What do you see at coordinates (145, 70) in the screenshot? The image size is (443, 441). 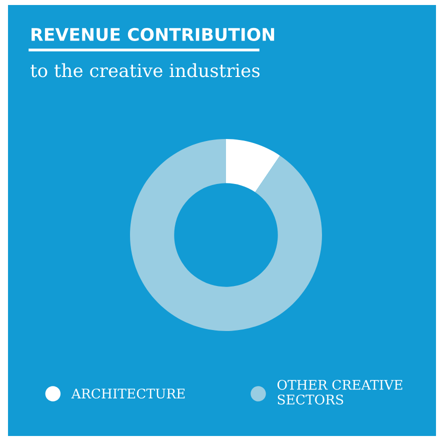 I see `chart-subtitle: to the creative industries` at bounding box center [145, 70].